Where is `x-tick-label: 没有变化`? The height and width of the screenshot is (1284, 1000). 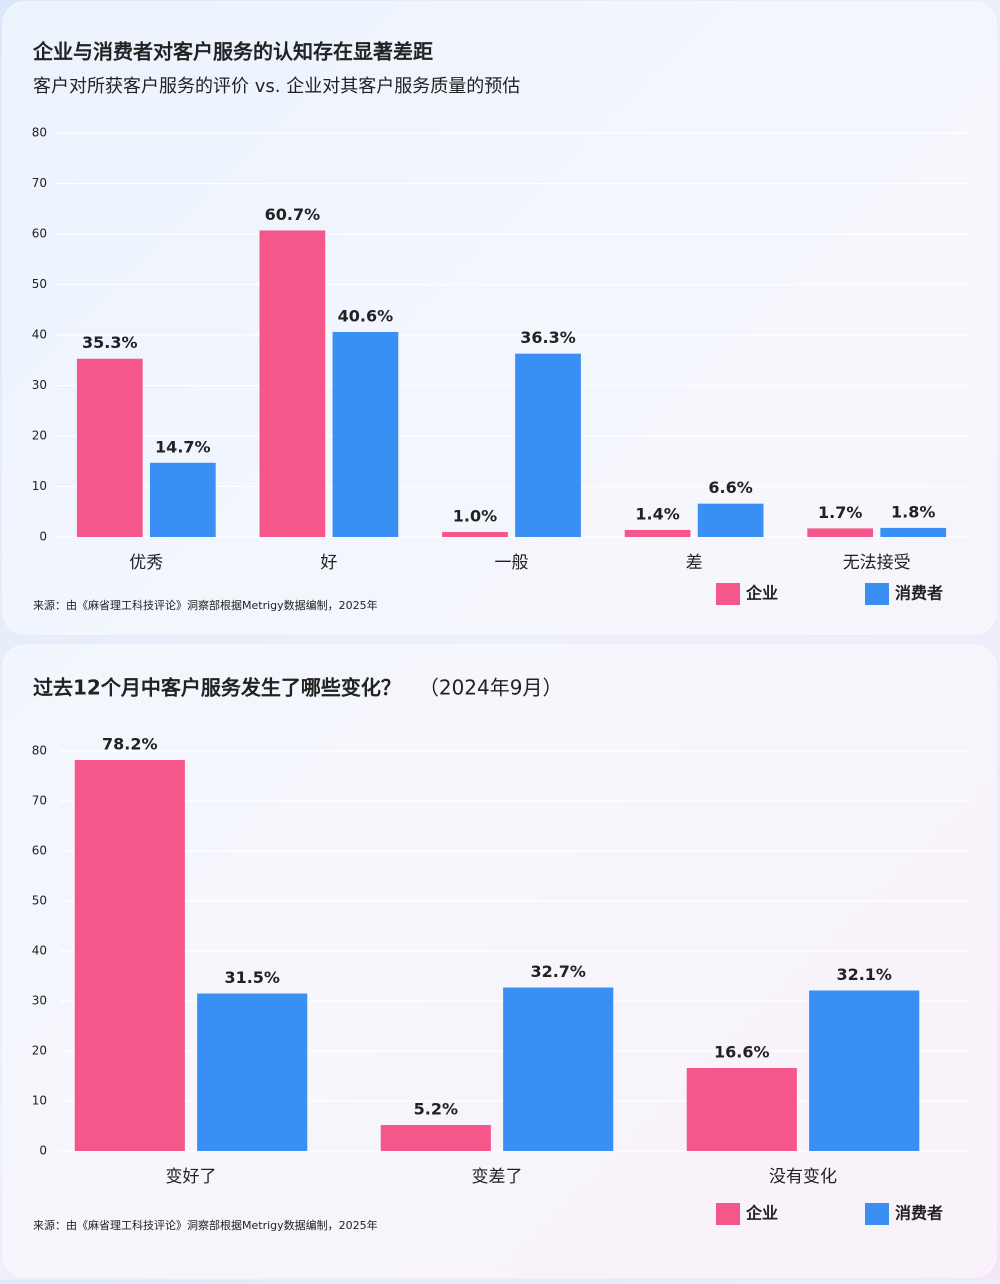 x-tick-label: 没有变化 is located at coordinates (803, 1177).